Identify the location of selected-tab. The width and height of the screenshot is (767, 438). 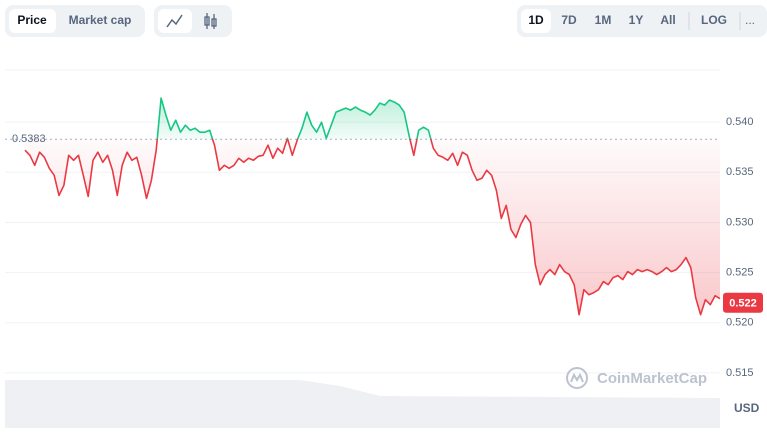
(32, 21).